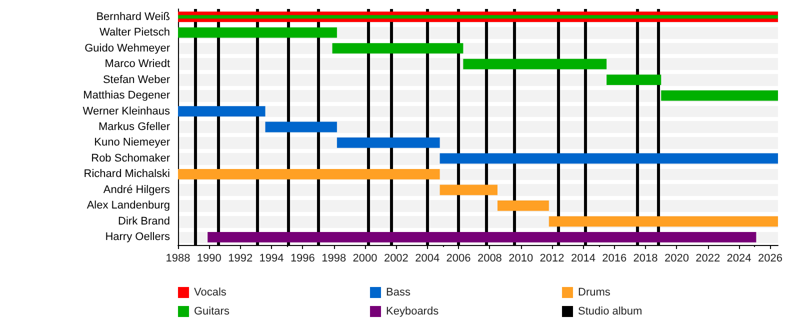 The image size is (800, 332). Describe the element at coordinates (136, 80) in the screenshot. I see `y-tick-label: Stefan Weber` at that location.